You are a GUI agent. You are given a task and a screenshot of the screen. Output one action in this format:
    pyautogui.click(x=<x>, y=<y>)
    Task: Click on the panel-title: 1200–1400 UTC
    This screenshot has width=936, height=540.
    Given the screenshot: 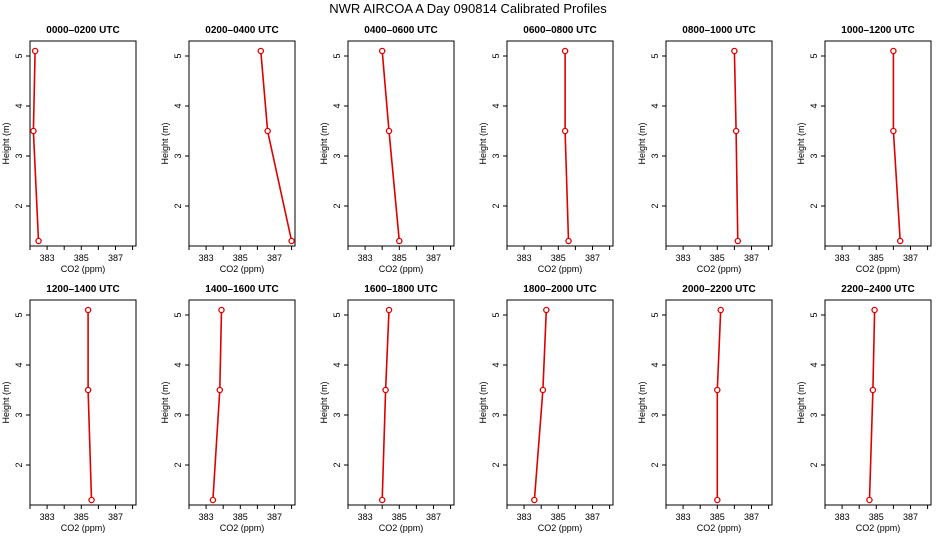 What is the action you would take?
    pyautogui.click(x=82, y=289)
    